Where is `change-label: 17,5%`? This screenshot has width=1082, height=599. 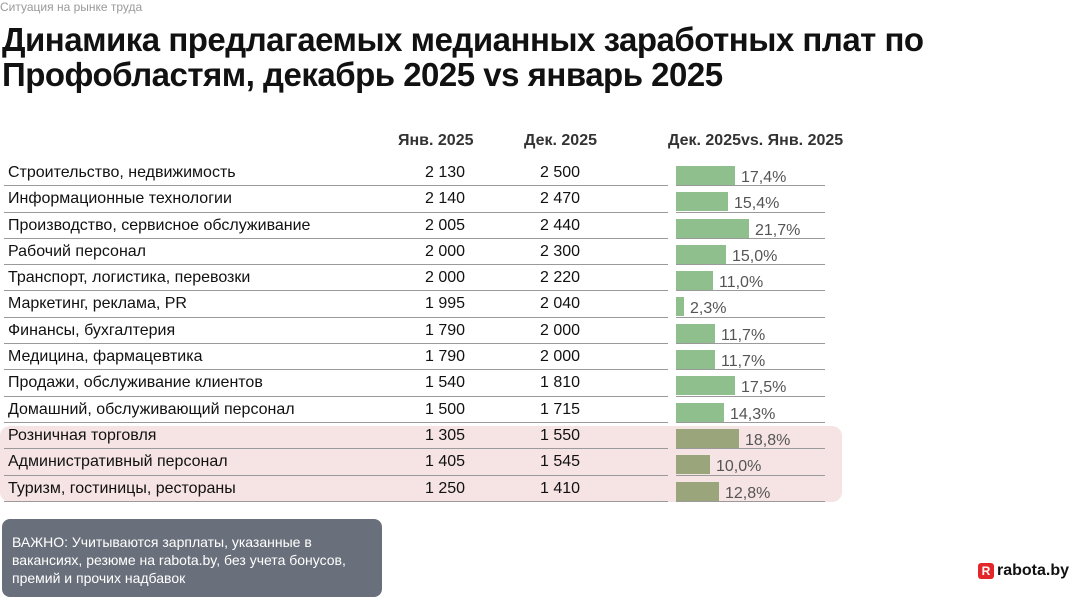 change-label: 17,5% is located at coordinates (764, 388).